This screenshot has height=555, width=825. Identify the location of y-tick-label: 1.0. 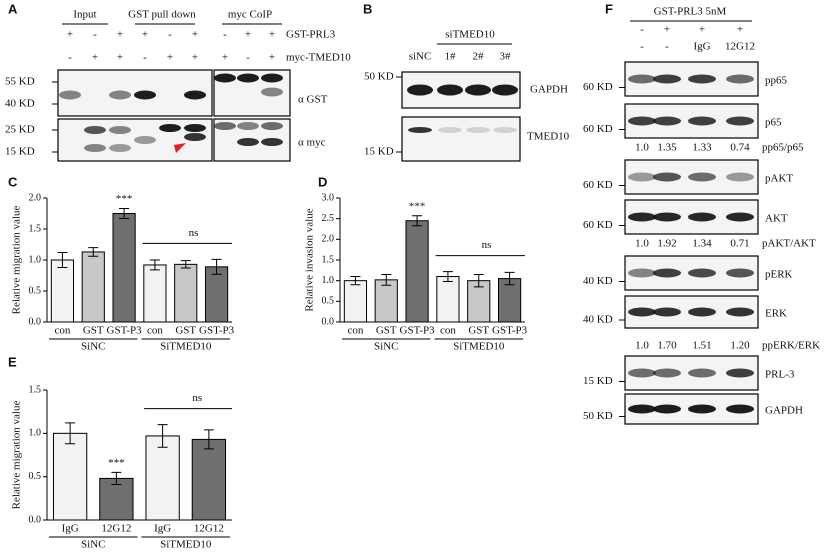
(35, 433).